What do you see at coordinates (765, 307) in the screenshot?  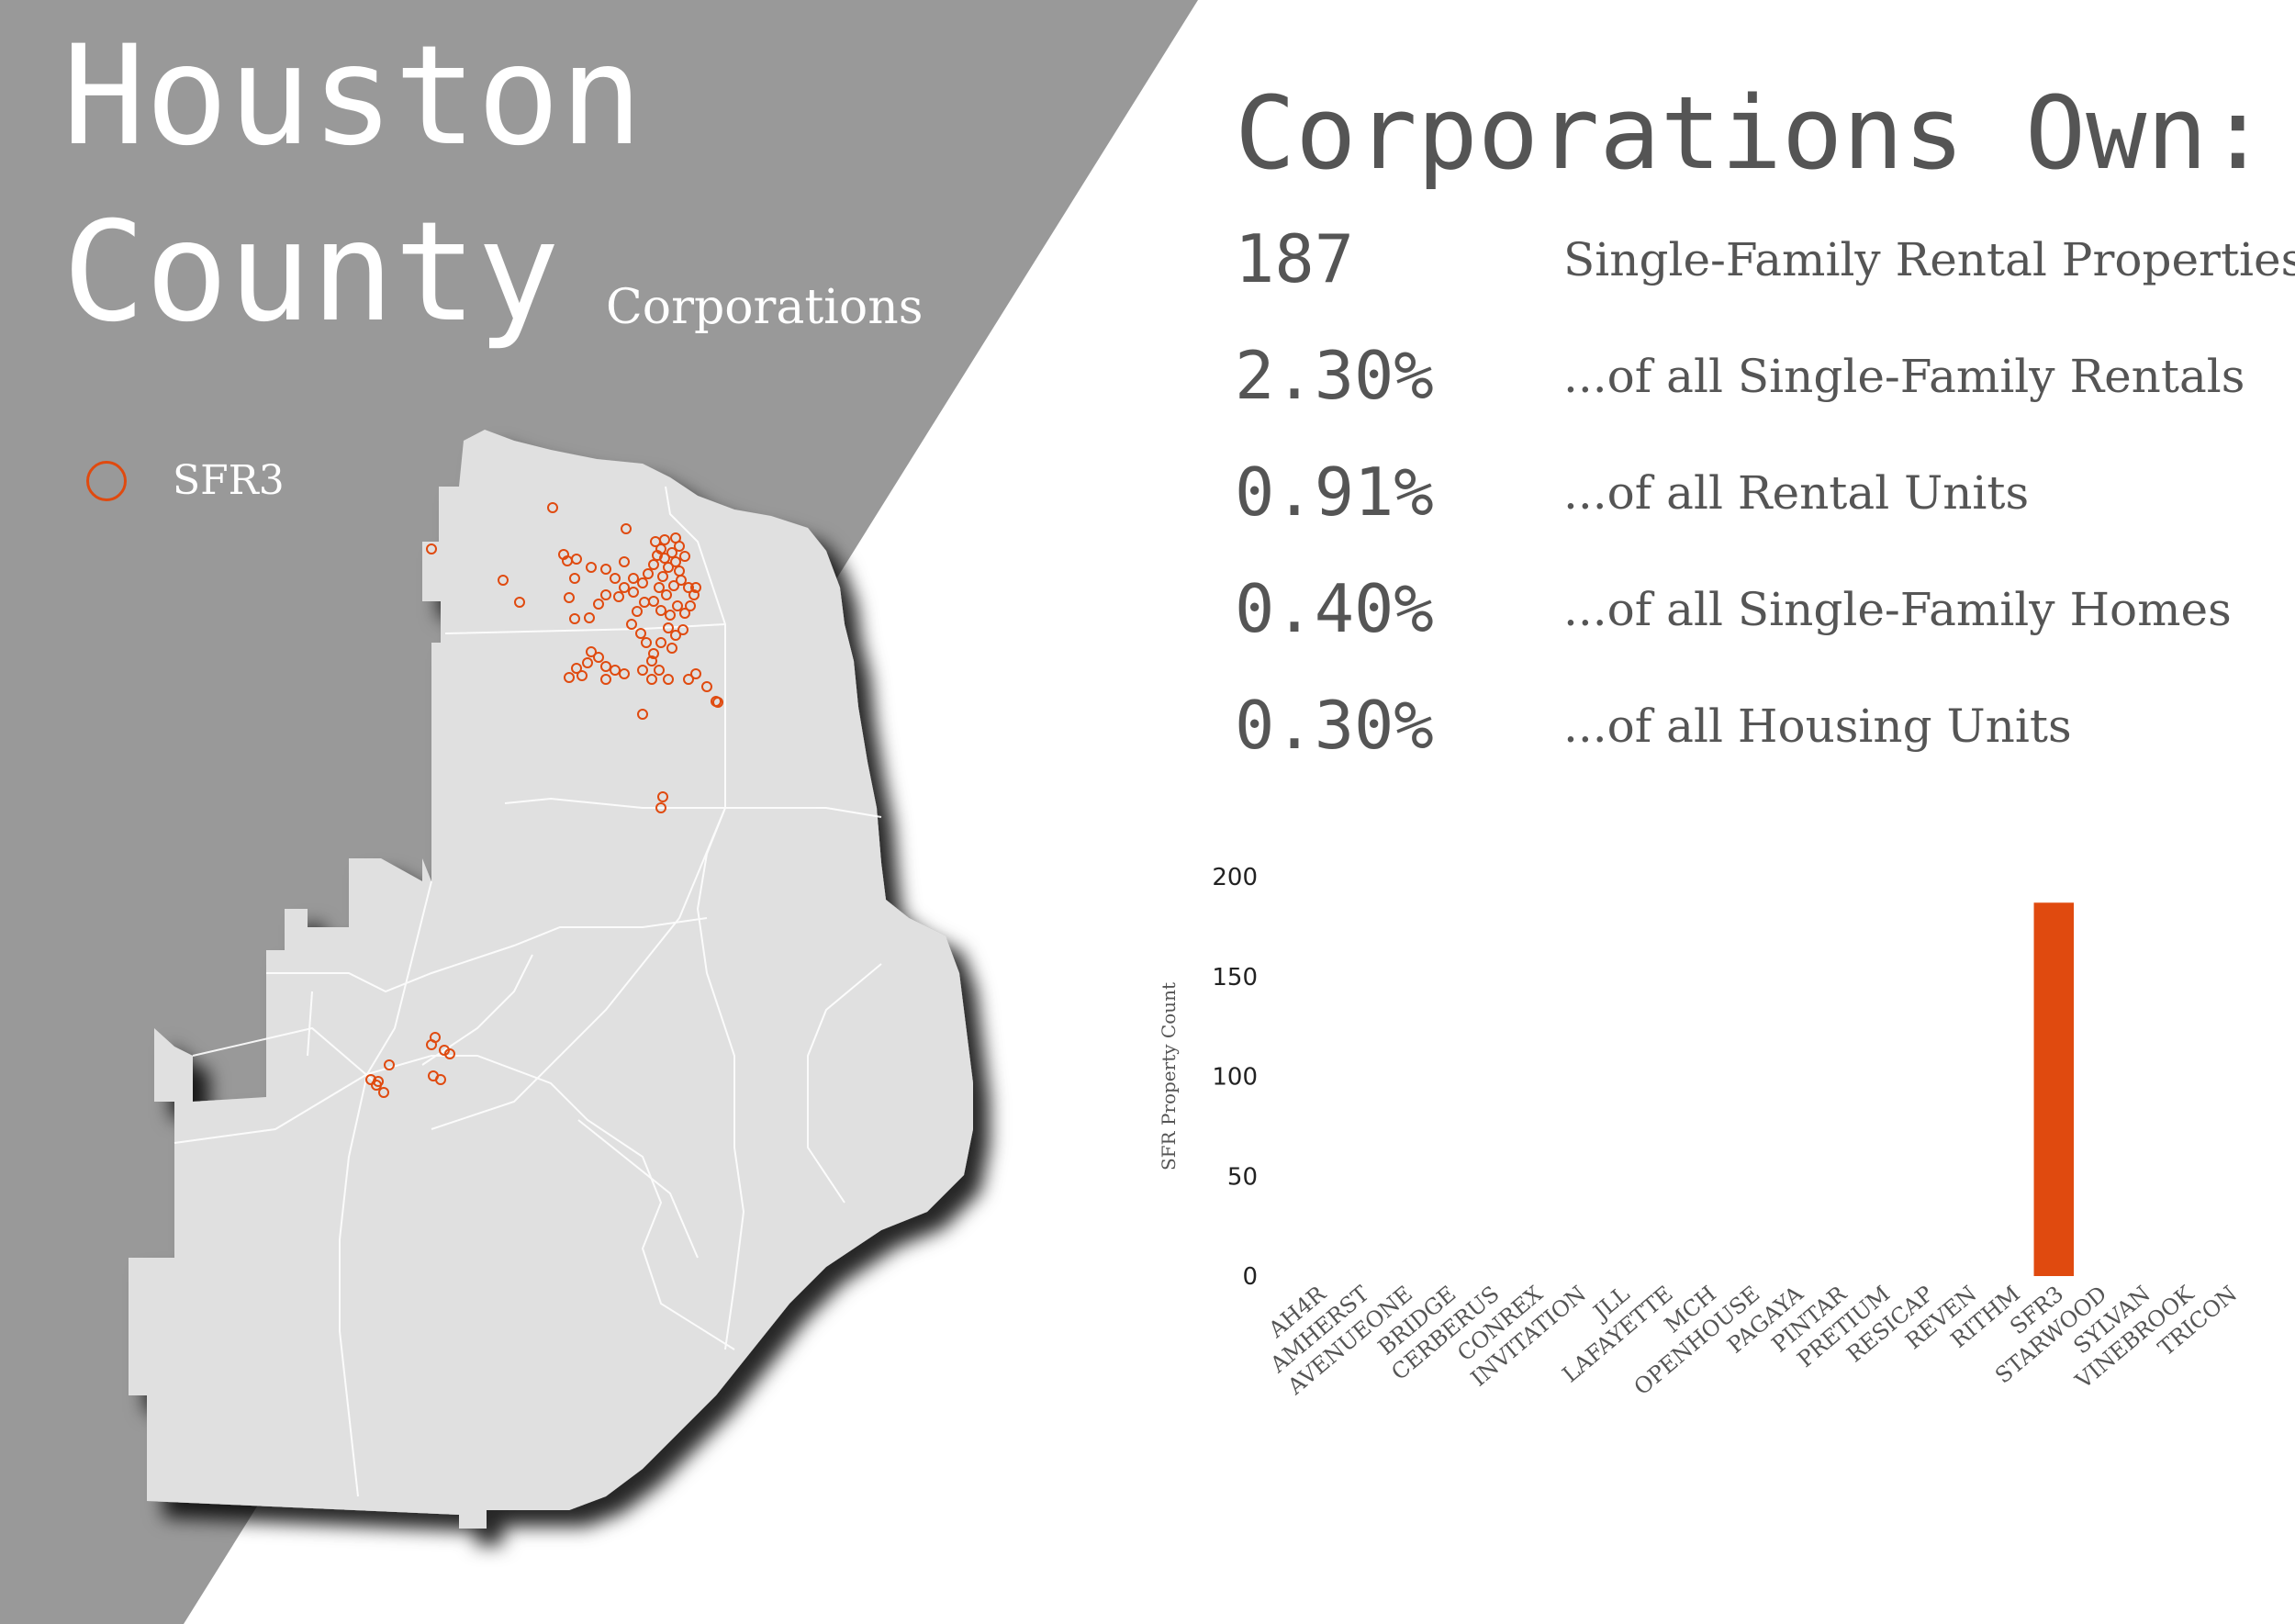 I see `subtitle: Corporations` at bounding box center [765, 307].